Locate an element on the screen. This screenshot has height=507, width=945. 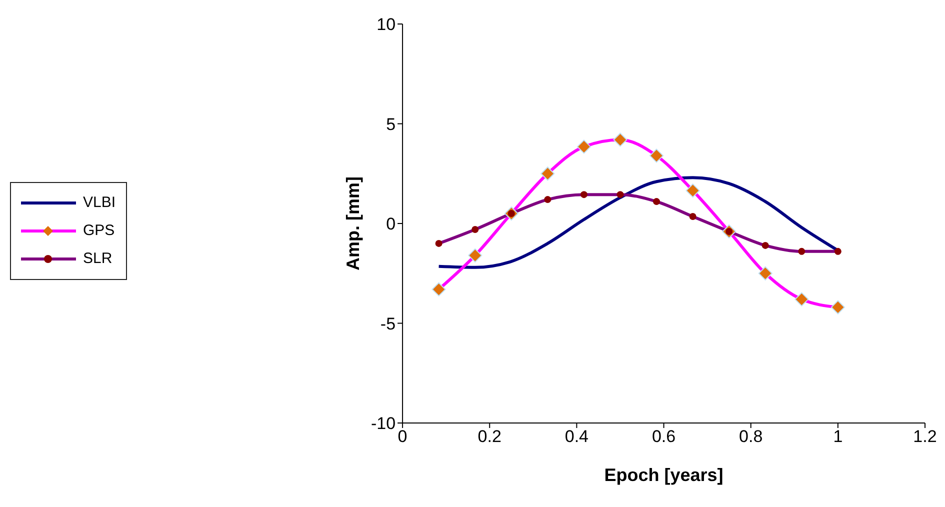
y-axis-title: Amp. [mm] is located at coordinates (352, 223).